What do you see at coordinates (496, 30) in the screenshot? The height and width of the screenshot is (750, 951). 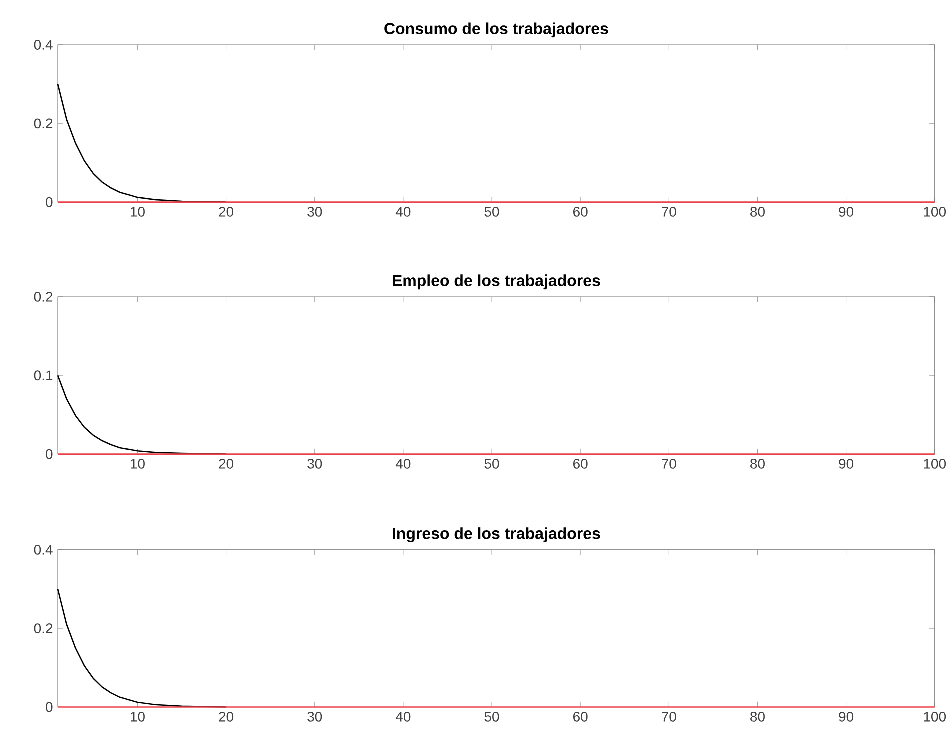 I see `chart-title: Consumo de los trabajadores` at bounding box center [496, 30].